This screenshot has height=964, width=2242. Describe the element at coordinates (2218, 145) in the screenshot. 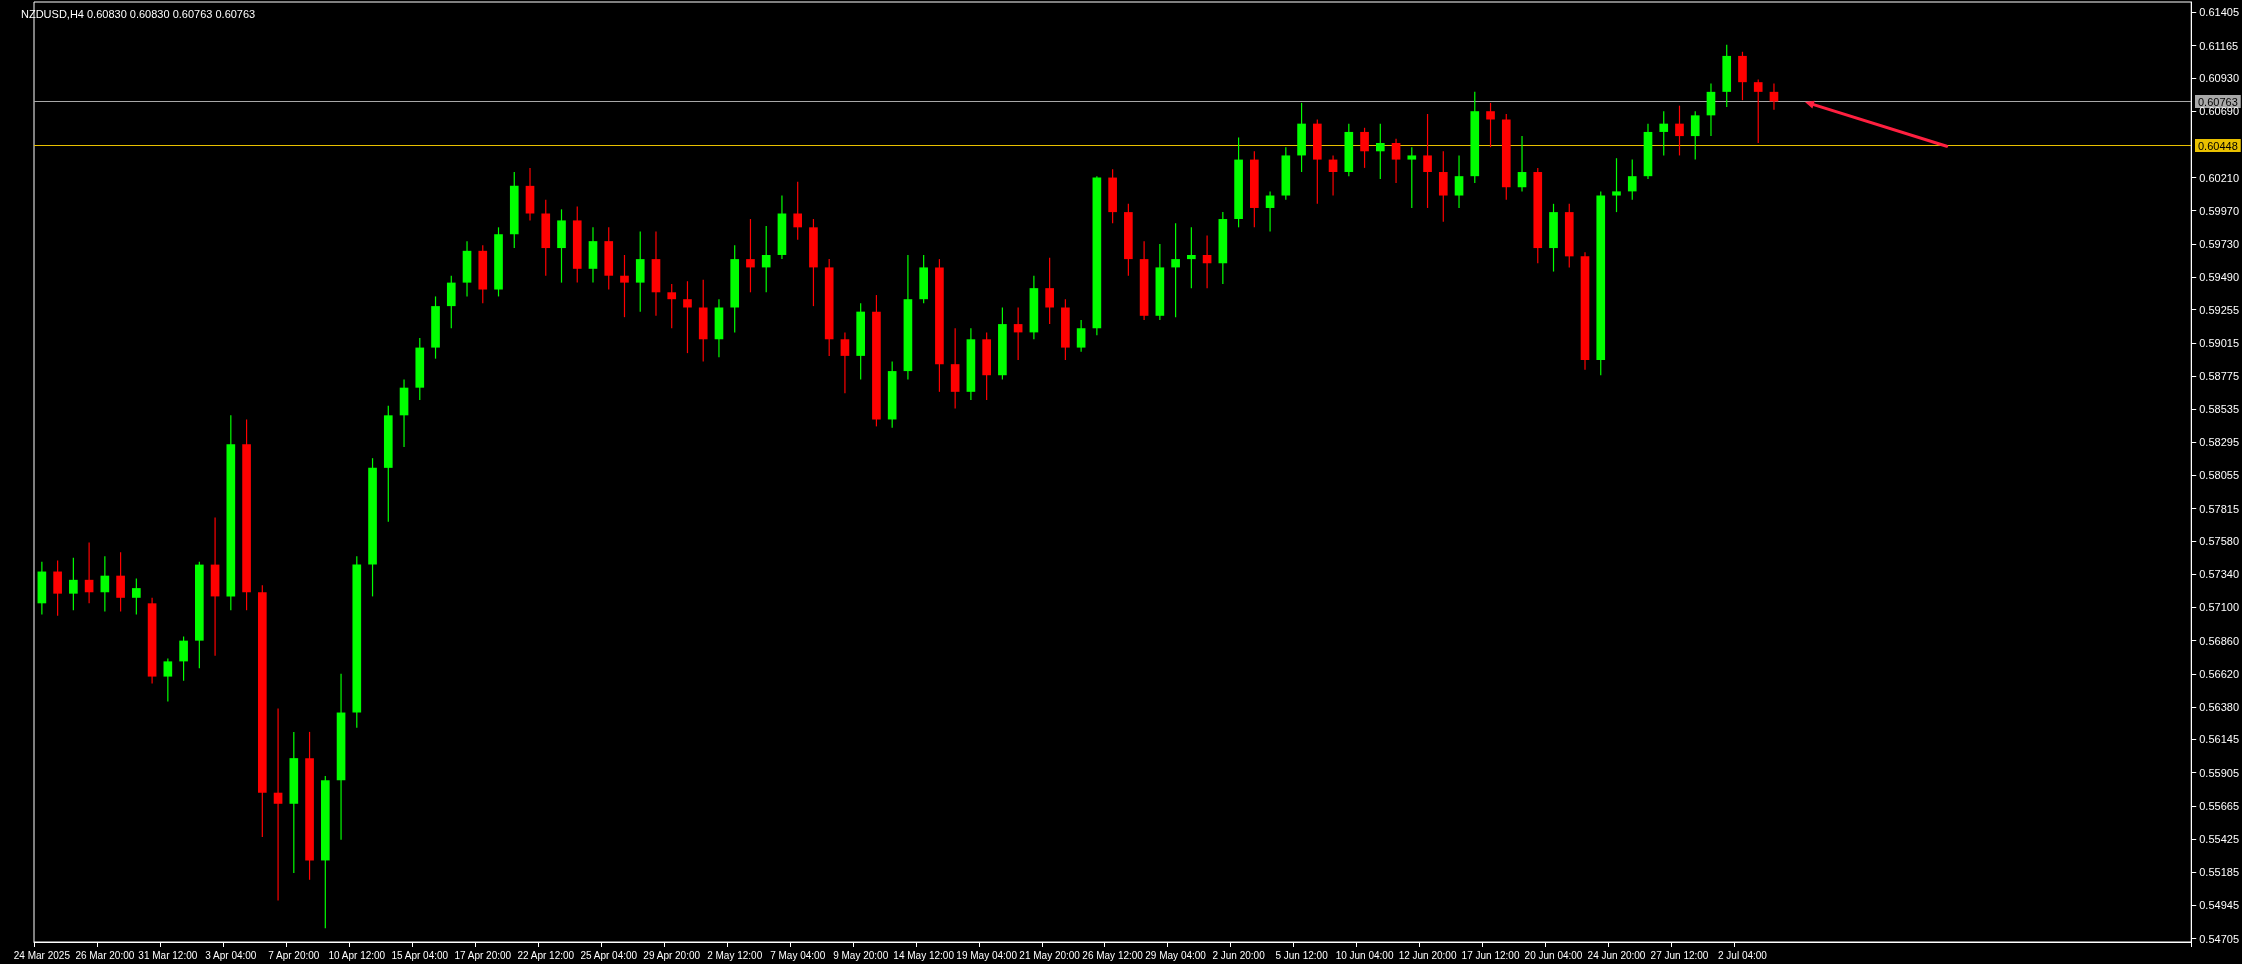

I see `ref-line-label: 0.60448` at that location.